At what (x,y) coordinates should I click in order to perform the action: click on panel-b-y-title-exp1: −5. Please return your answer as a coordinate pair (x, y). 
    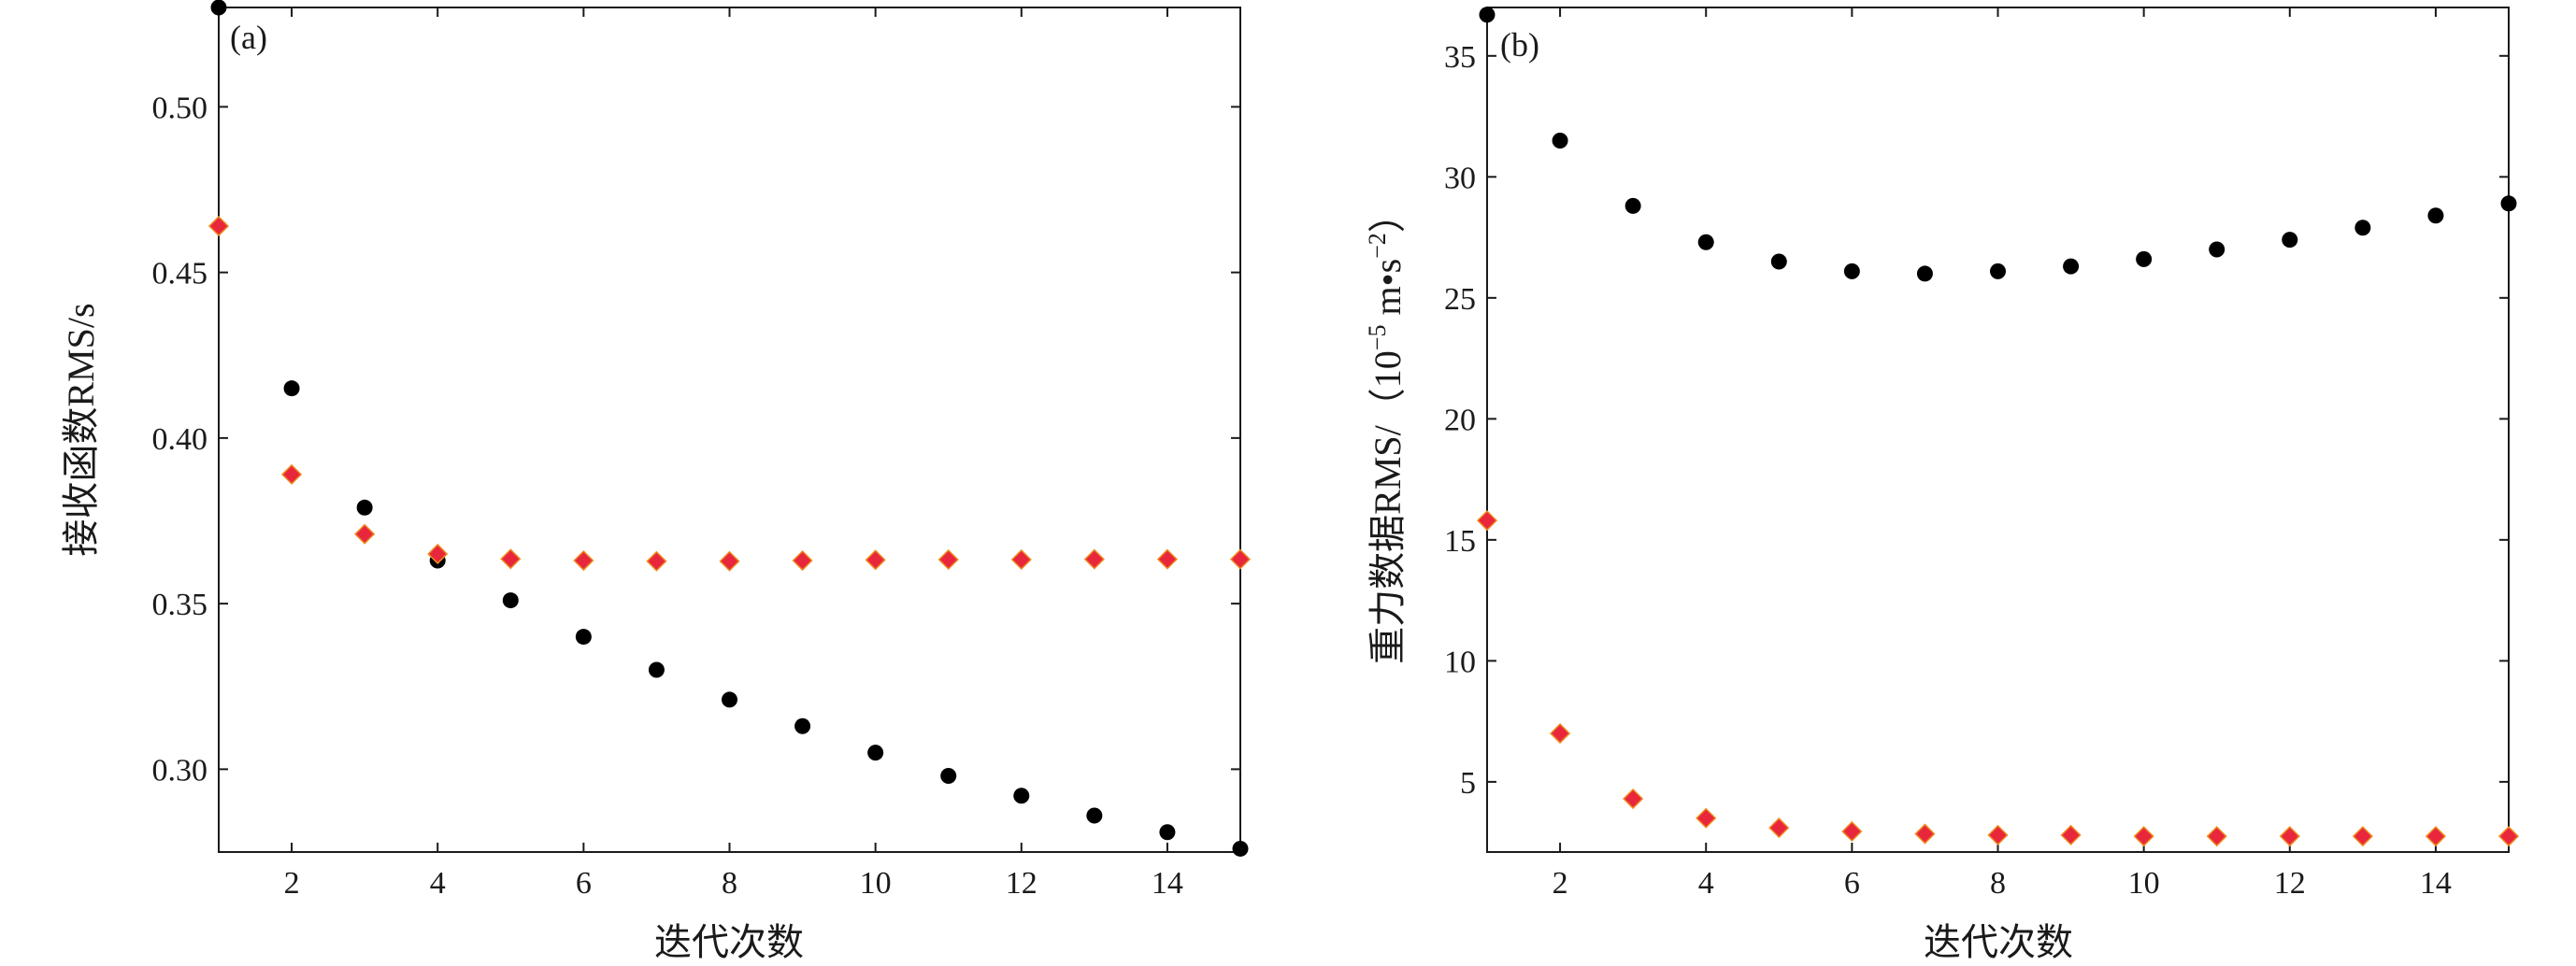
    Looking at the image, I should click on (1377, 338).